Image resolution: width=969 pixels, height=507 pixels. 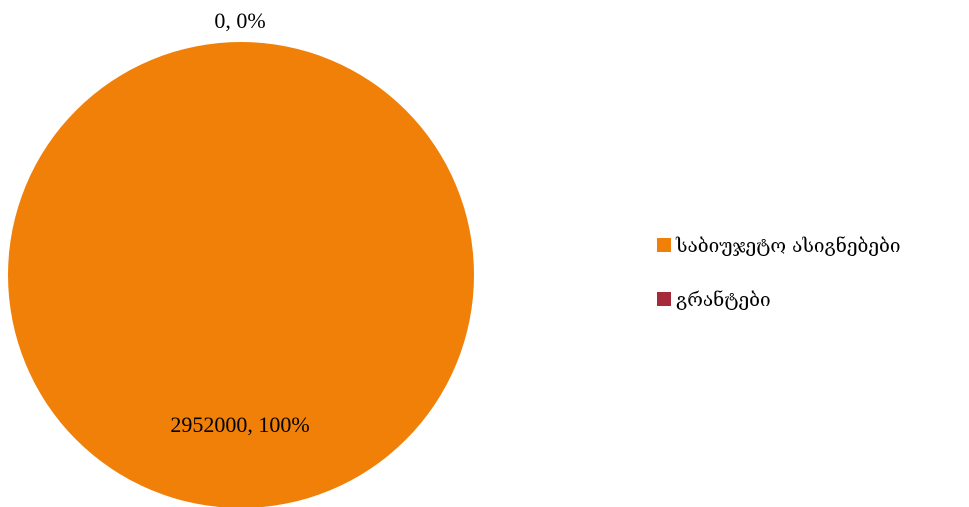 I want to click on legend: საბიუჯეტო ასიგნებები გრანტები, so click(x=779, y=273).